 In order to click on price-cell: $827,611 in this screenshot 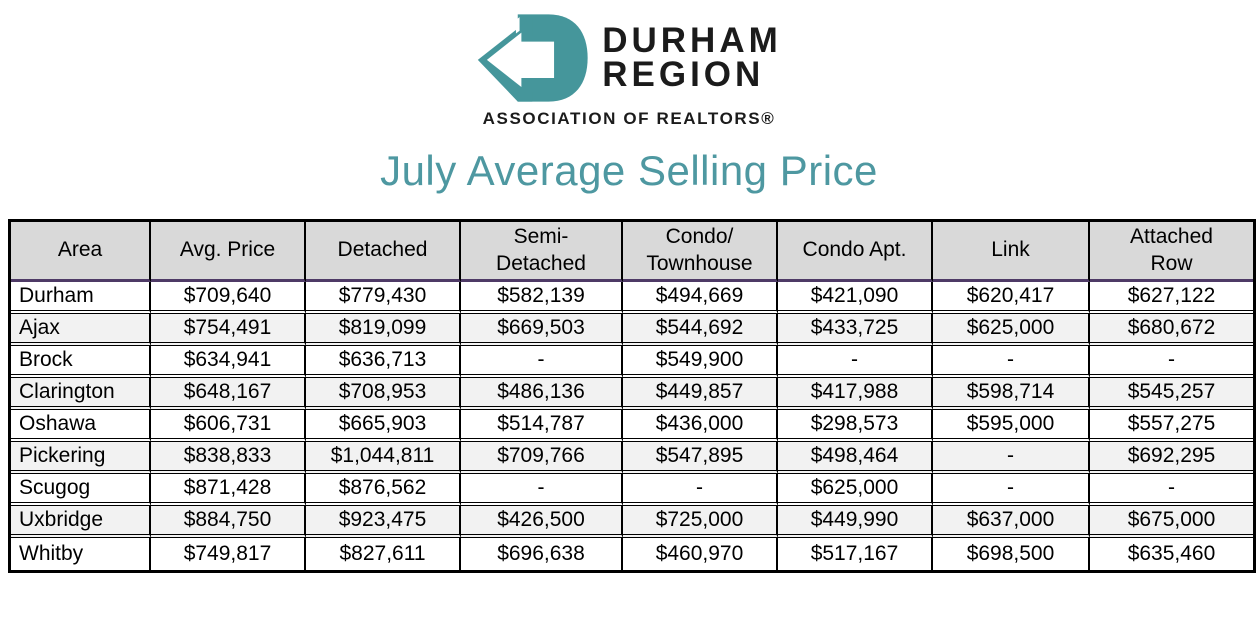, I will do `click(383, 554)`.